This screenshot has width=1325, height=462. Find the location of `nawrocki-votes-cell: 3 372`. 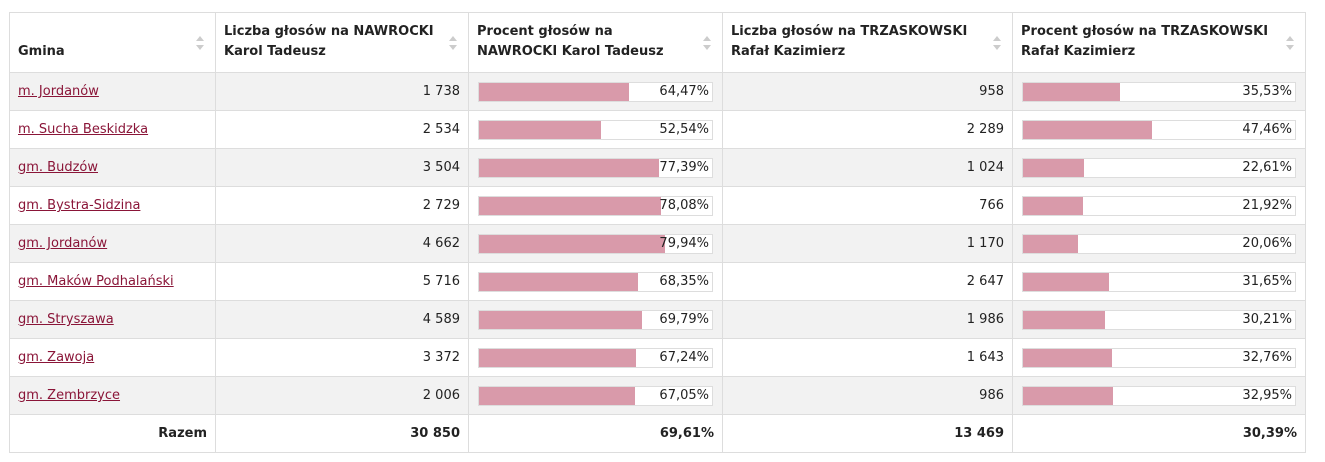

nawrocki-votes-cell: 3 372 is located at coordinates (342, 357).